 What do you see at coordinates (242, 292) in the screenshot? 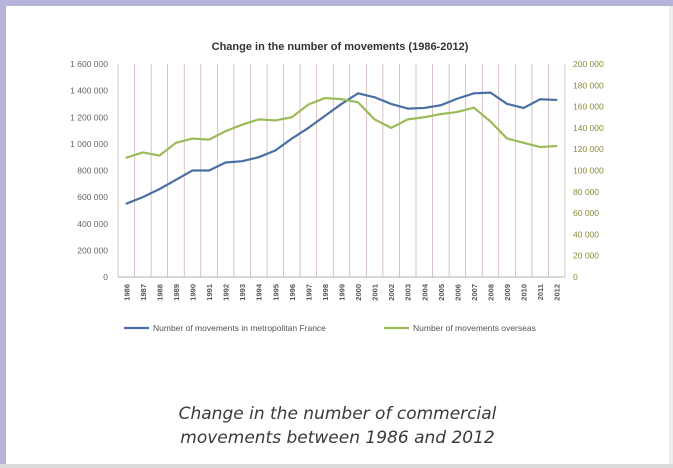
I see `x-tick-label: 1993` at bounding box center [242, 292].